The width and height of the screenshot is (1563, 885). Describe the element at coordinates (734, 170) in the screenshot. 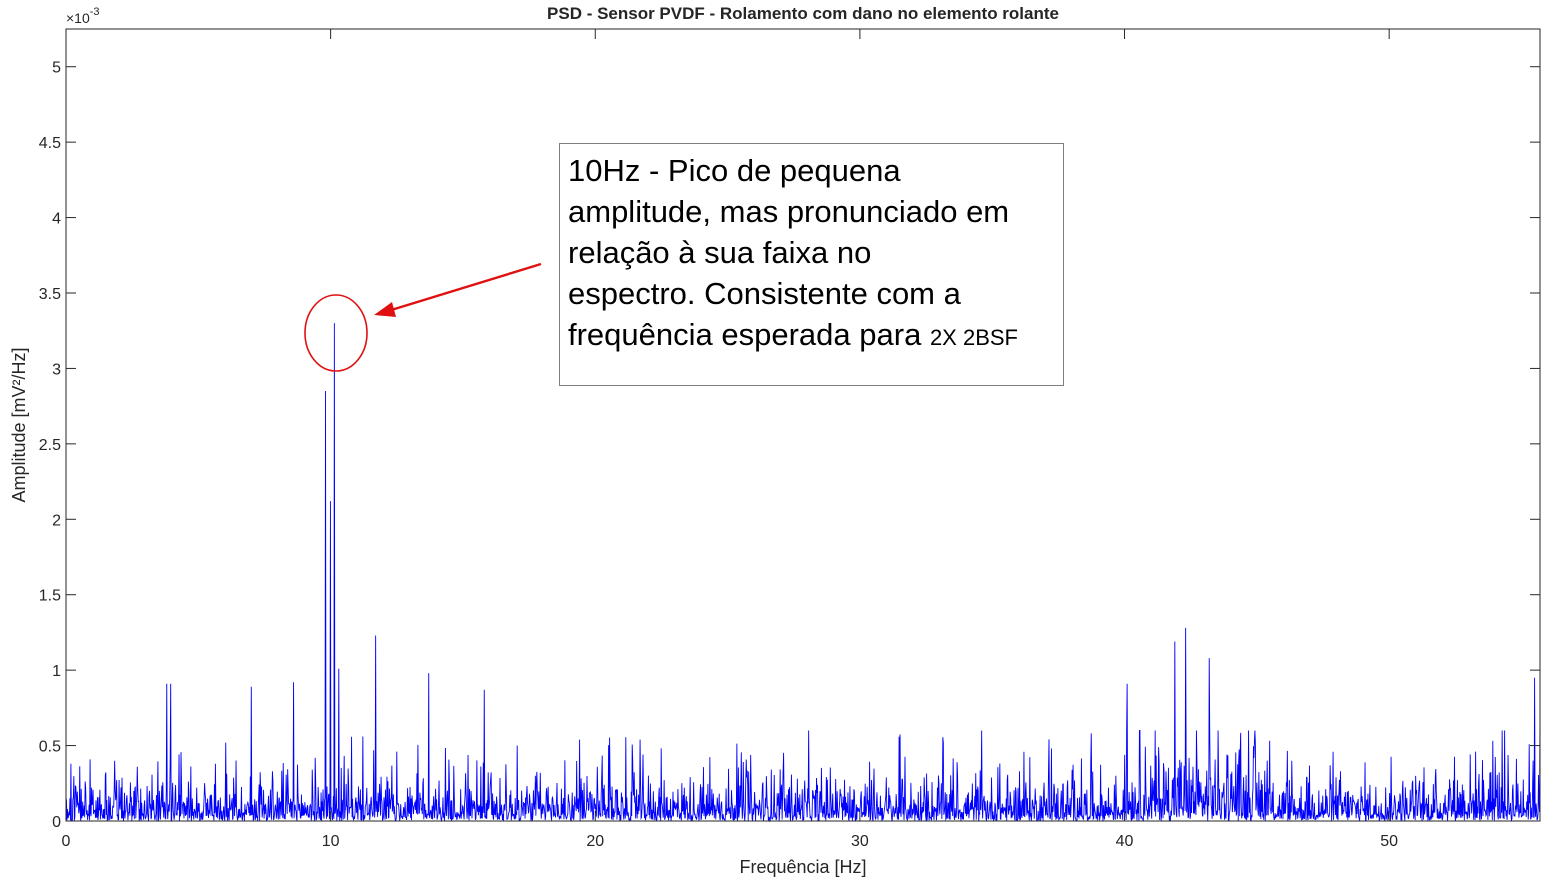

I see `annotation-line: 10Hz - Pico de pequena` at that location.